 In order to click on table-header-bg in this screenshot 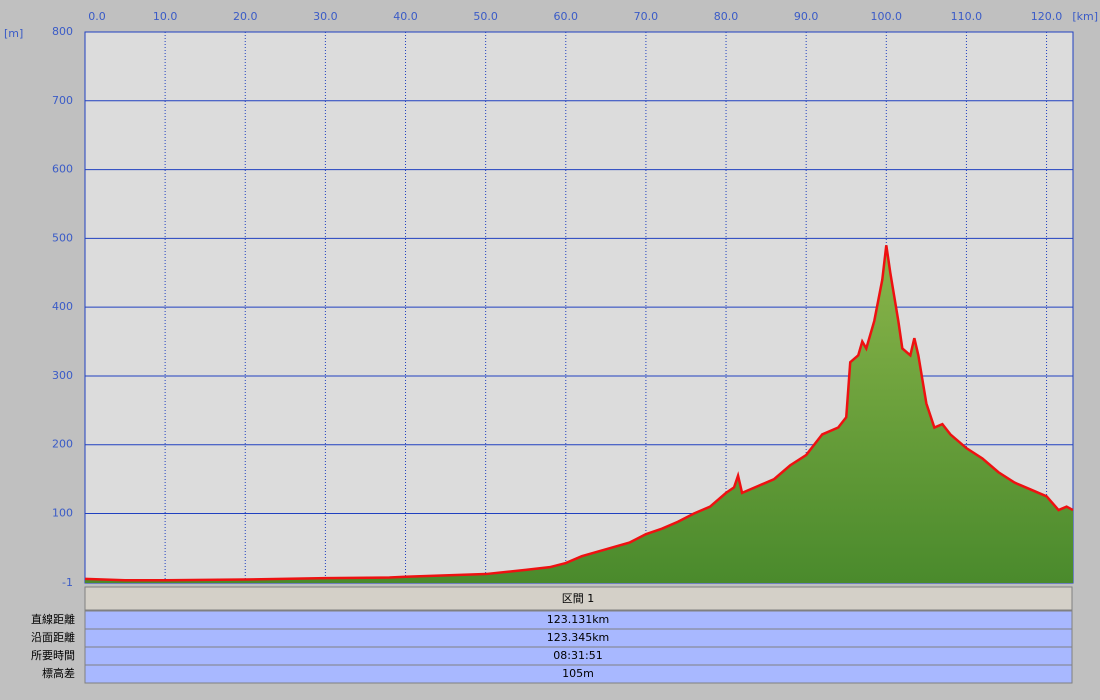, I will do `click(578, 598)`.